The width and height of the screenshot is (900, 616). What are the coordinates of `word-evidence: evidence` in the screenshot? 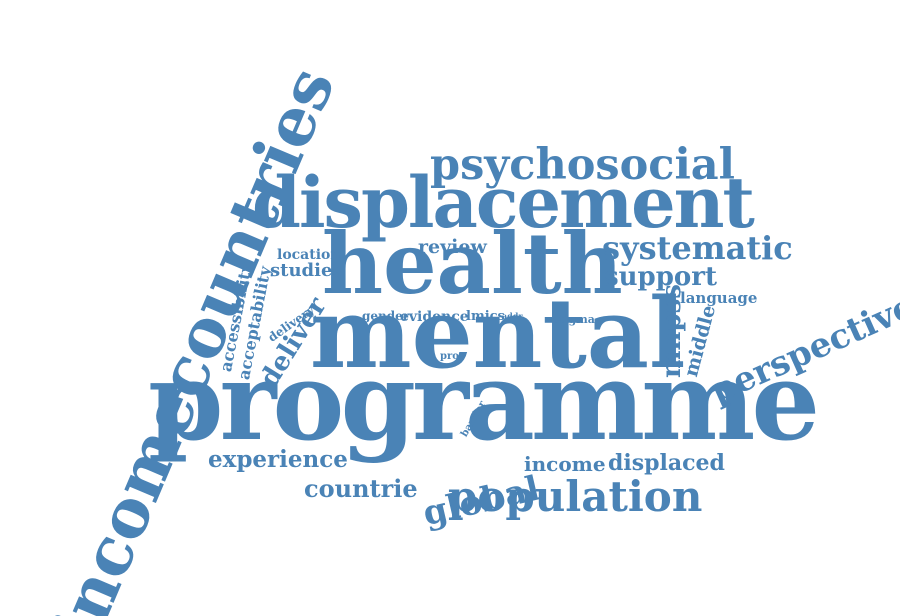 It's located at (434, 317).